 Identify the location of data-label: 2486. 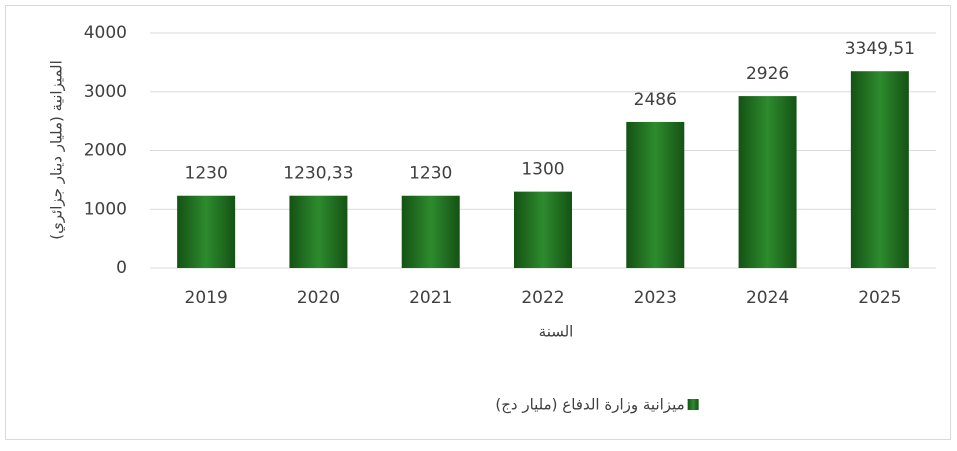
(655, 100).